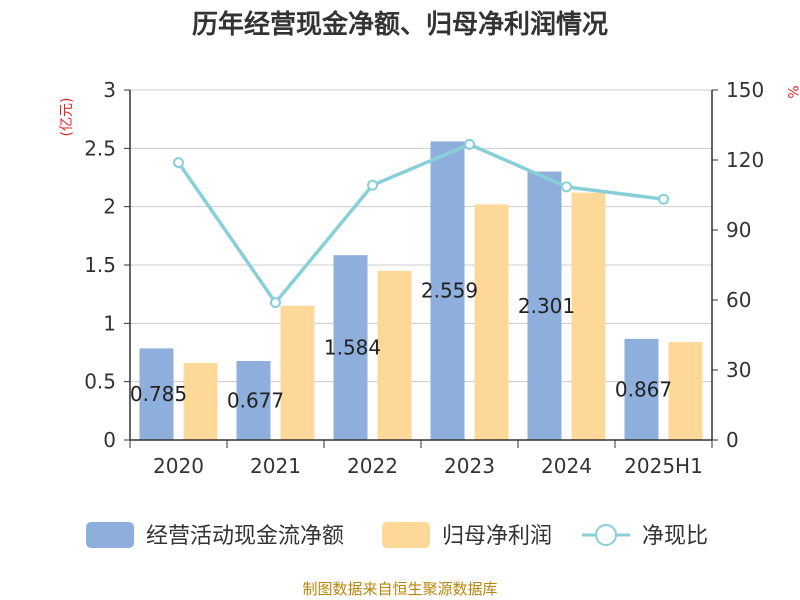  I want to click on x-tick-label: 2021, so click(275, 466).